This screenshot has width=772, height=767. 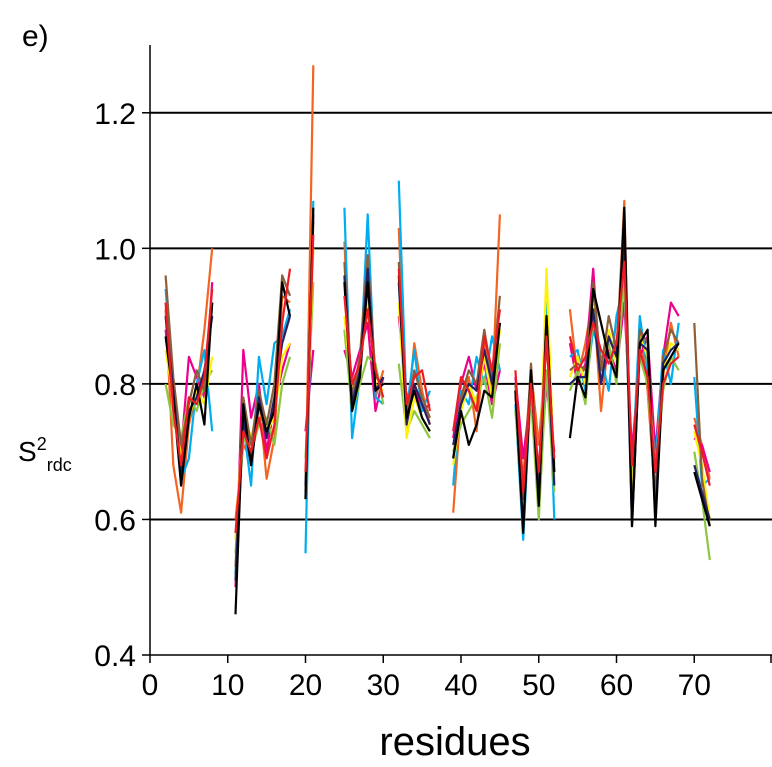 I want to click on x-tick-label-3: 30, so click(x=383, y=685).